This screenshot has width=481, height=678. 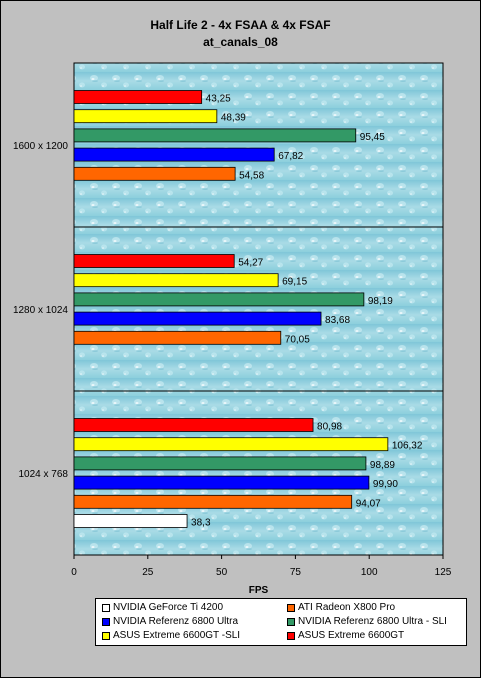 What do you see at coordinates (337, 320) in the screenshot?
I see `data-label: 83,68` at bounding box center [337, 320].